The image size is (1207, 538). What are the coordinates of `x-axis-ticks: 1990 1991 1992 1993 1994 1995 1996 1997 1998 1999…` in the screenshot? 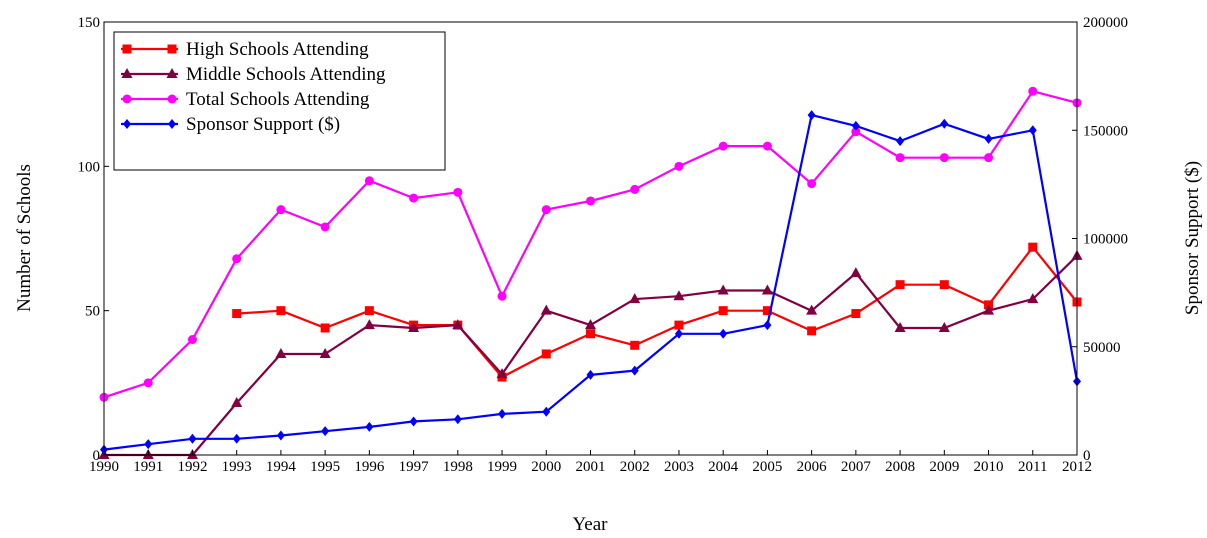 It's located at (590, 462).